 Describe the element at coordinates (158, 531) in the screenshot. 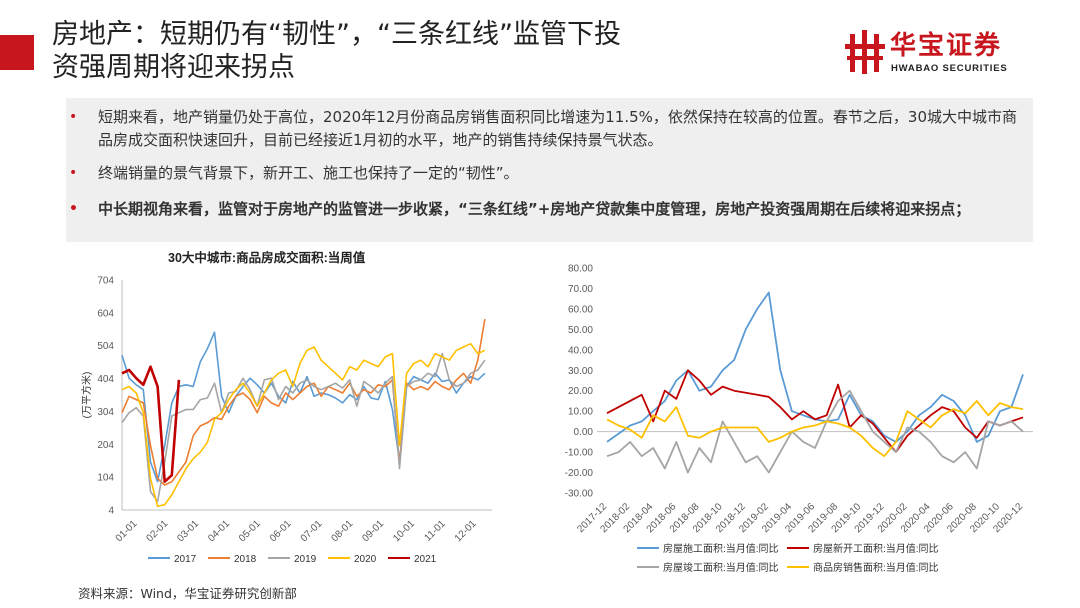

I see `x-tick-label: 02-01` at that location.